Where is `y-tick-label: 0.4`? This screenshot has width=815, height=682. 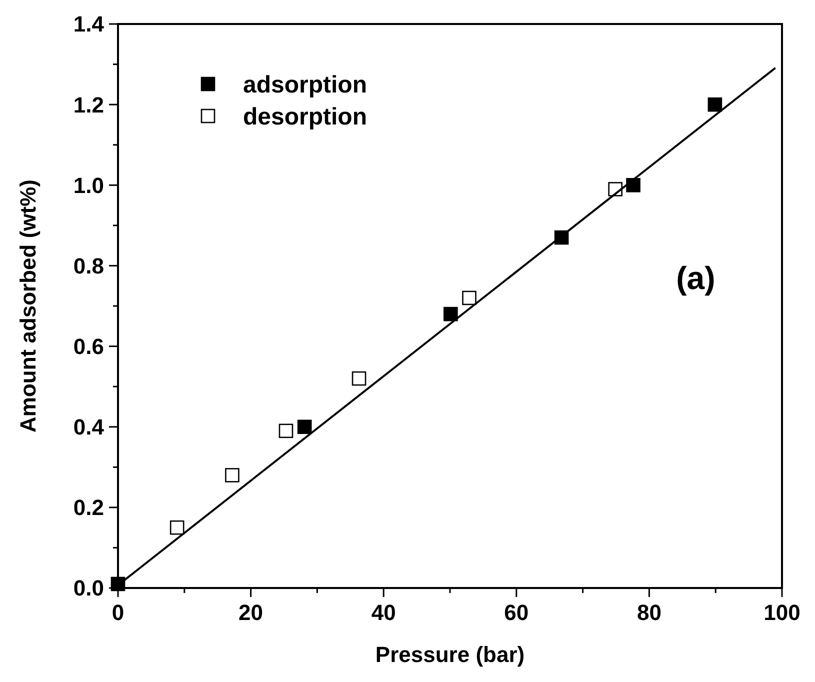 y-tick-label: 0.4 is located at coordinates (89, 427).